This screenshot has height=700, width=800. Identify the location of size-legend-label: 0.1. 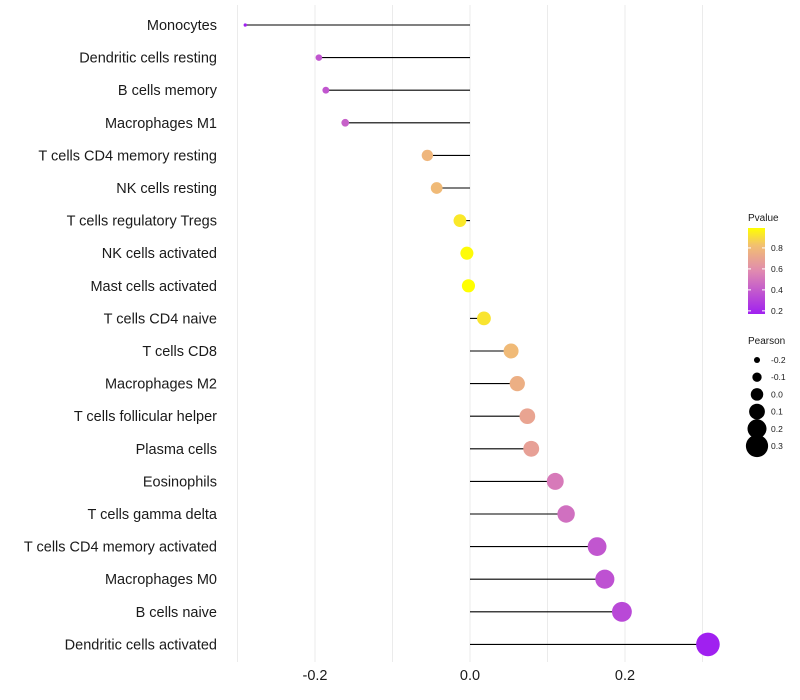
(777, 412).